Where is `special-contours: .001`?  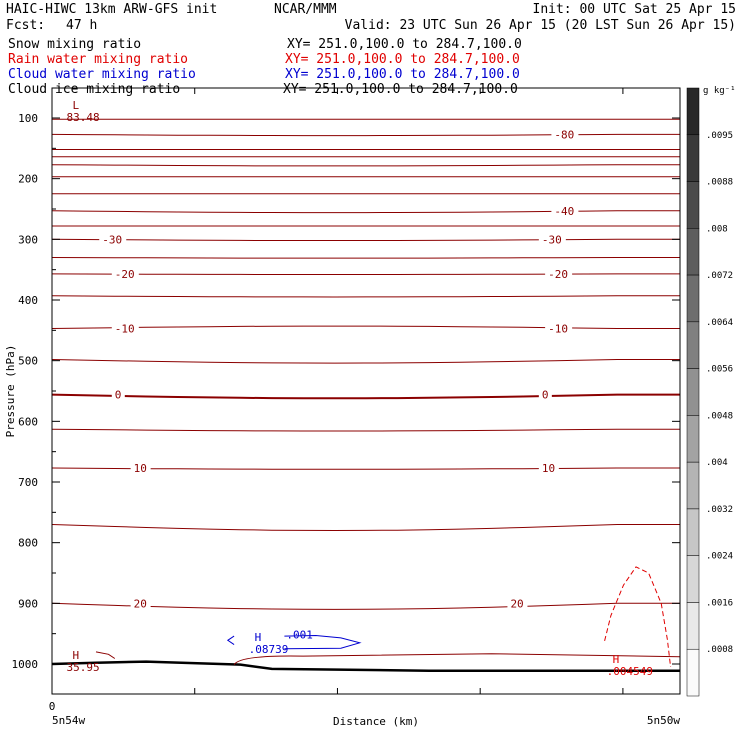 special-contours: .001 is located at coordinates (366, 619).